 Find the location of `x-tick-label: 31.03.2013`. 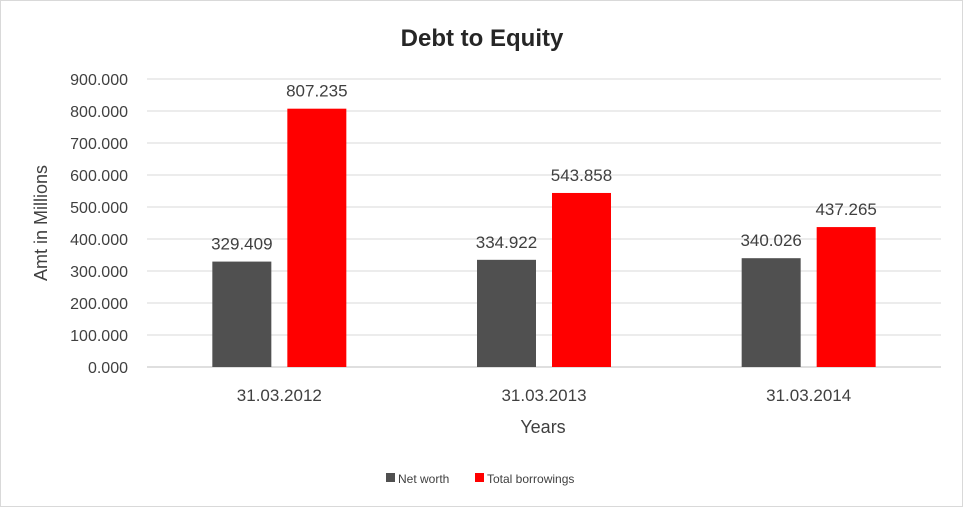

x-tick-label: 31.03.2013 is located at coordinates (543, 395).